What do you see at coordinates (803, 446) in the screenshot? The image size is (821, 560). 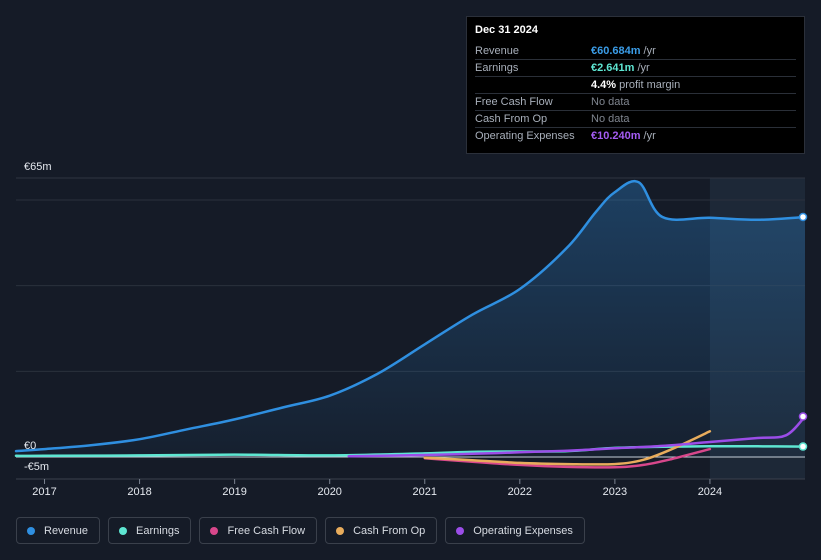 I see `earnings-end-dot` at bounding box center [803, 446].